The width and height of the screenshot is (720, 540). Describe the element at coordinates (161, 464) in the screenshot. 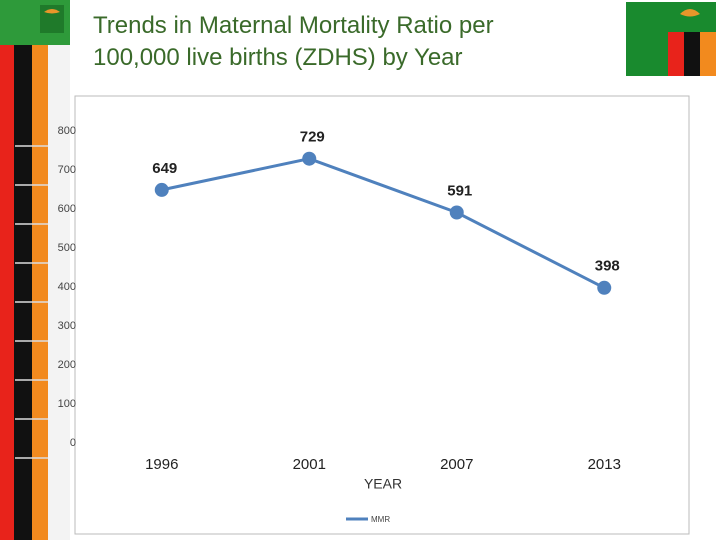

I see `x-tick-label: 1996` at that location.